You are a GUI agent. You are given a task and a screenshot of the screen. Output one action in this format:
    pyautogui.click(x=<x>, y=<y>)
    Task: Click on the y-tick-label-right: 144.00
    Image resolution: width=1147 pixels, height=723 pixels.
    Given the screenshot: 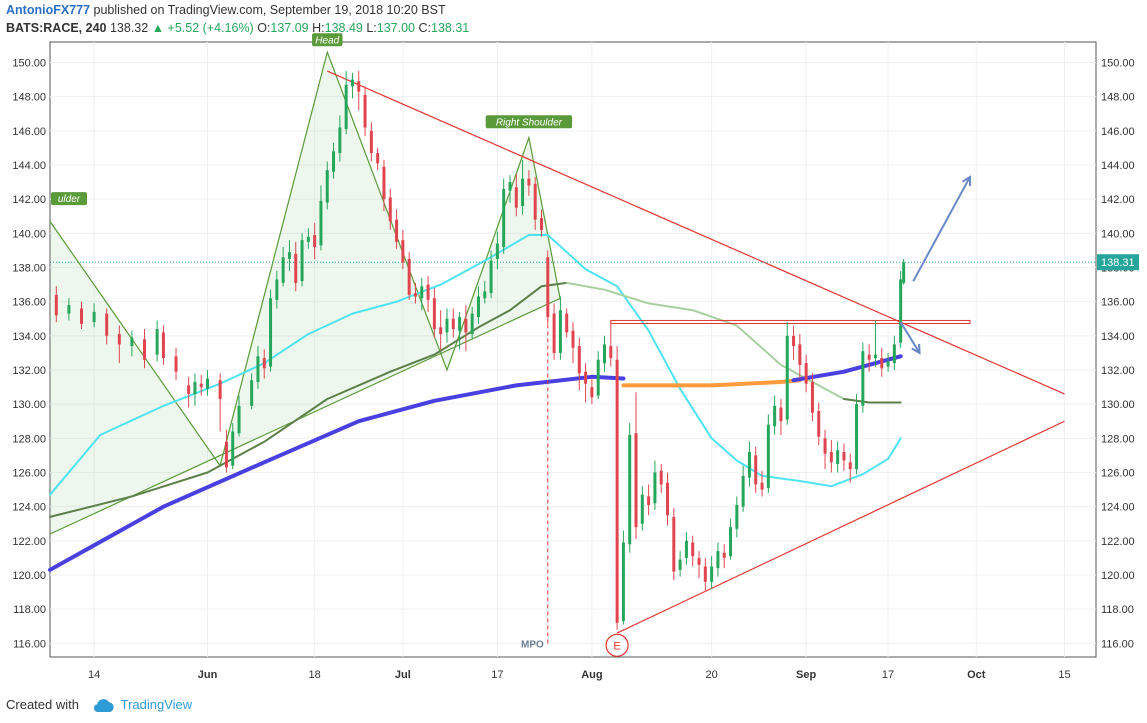 What is the action you would take?
    pyautogui.click(x=1118, y=166)
    